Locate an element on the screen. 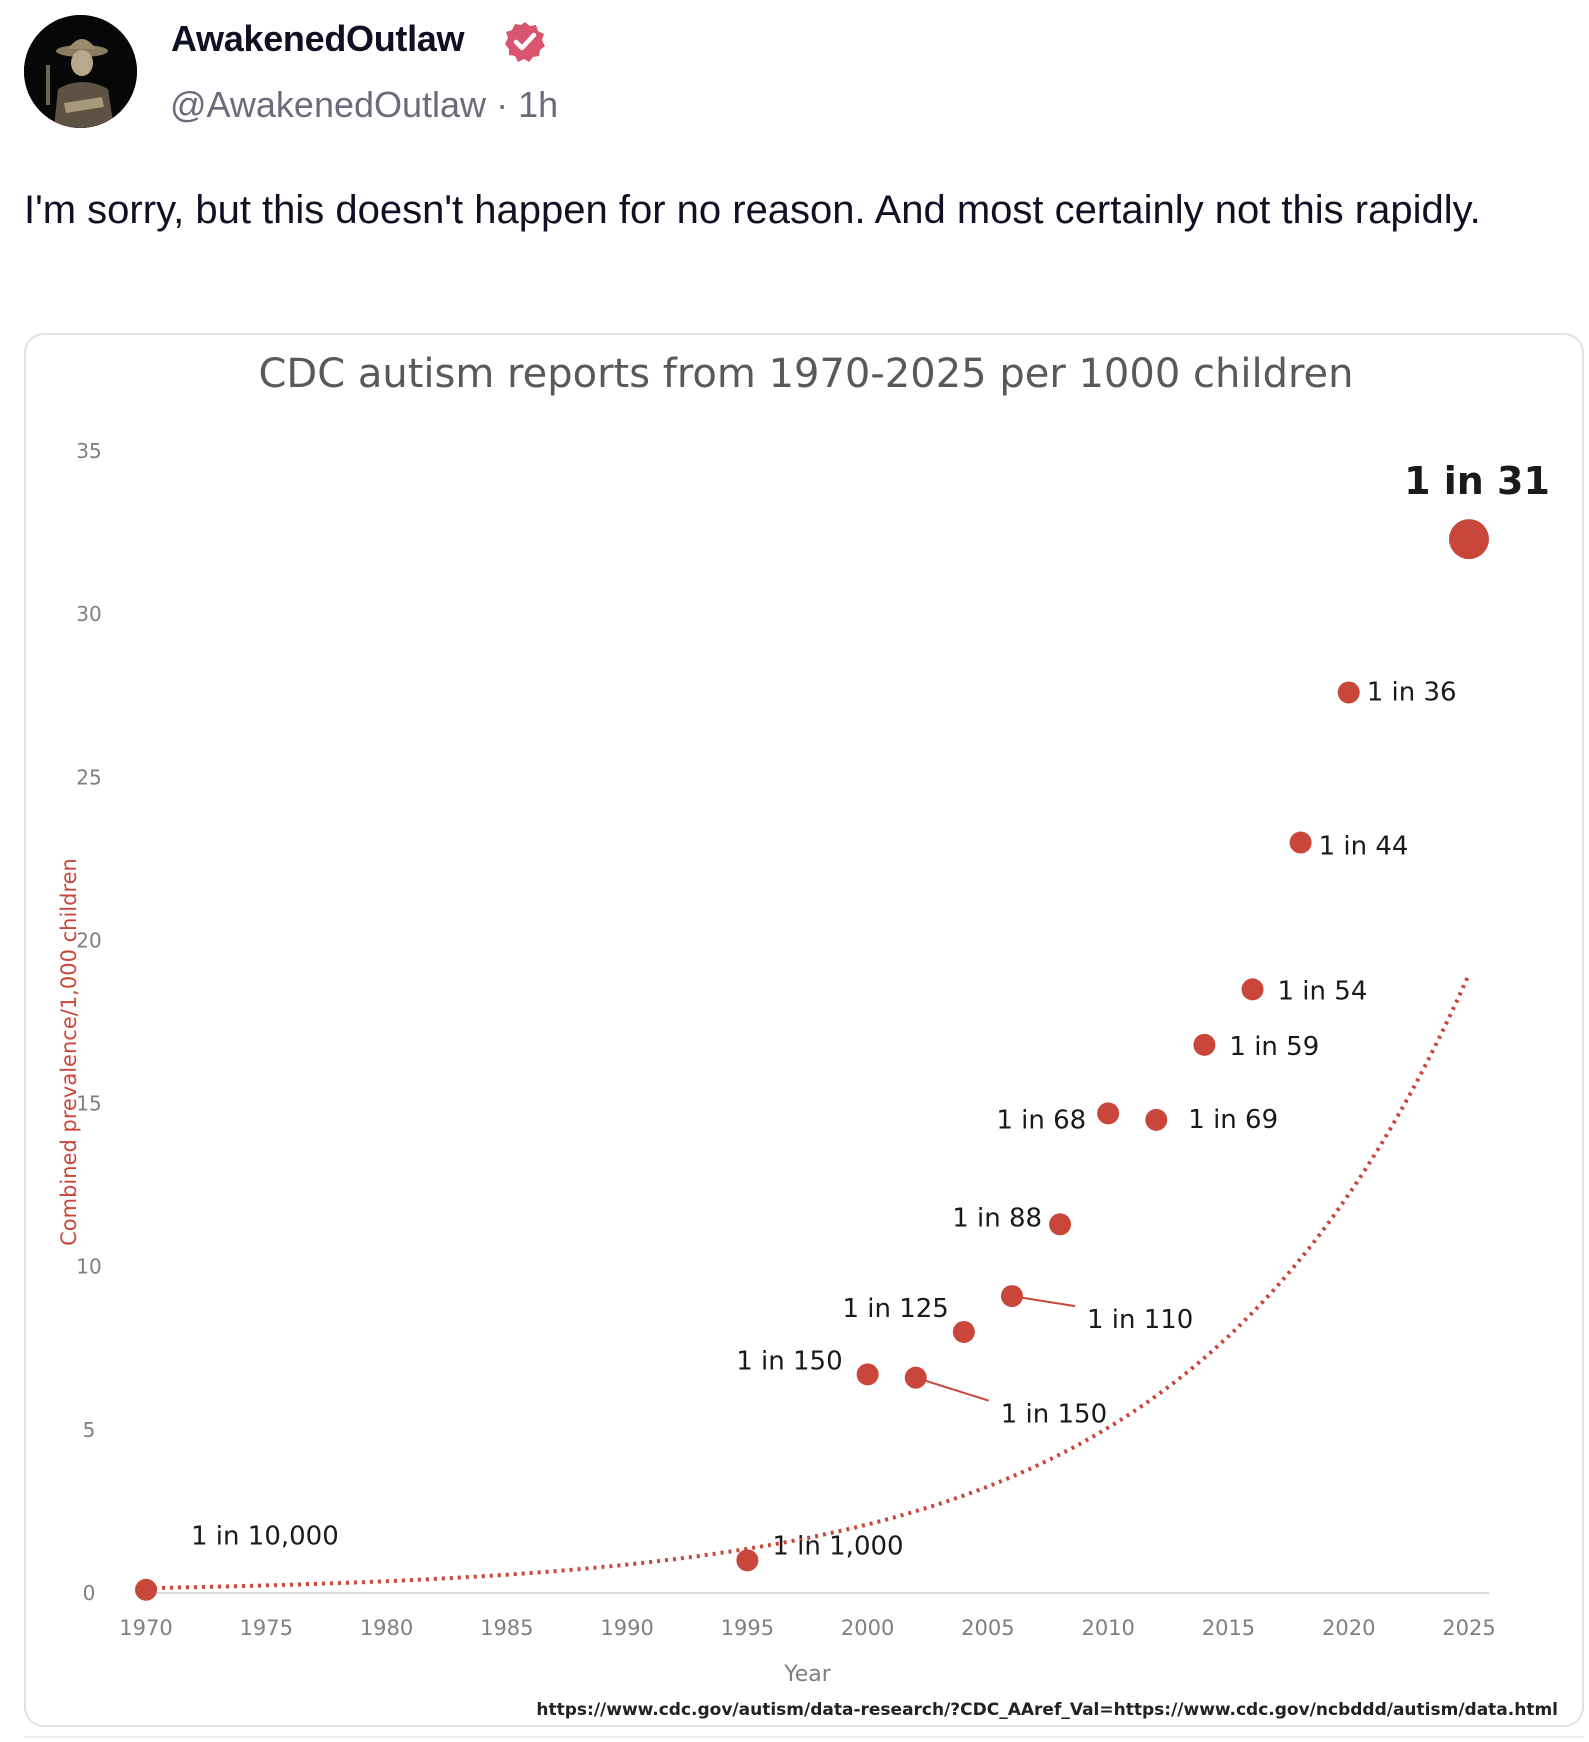 This screenshot has height=1742, width=1589. x-tick-label: 2010 is located at coordinates (1107, 1628).